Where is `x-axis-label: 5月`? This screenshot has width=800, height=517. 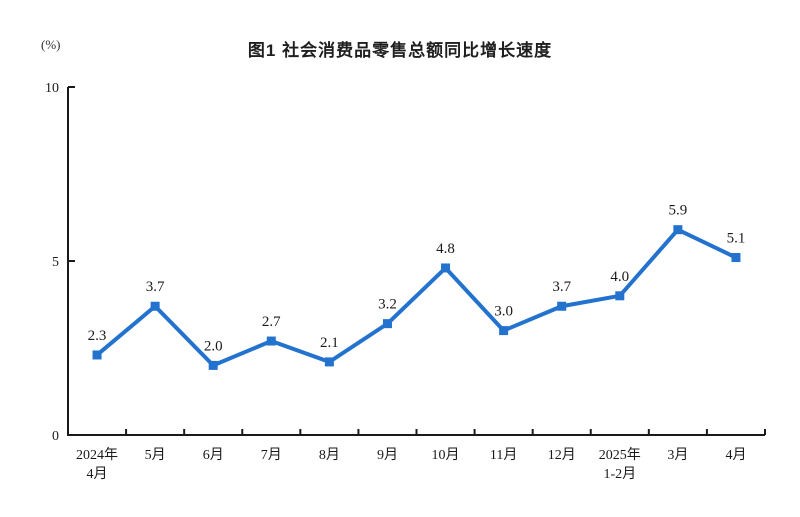 x-axis-label: 5月 is located at coordinates (155, 455).